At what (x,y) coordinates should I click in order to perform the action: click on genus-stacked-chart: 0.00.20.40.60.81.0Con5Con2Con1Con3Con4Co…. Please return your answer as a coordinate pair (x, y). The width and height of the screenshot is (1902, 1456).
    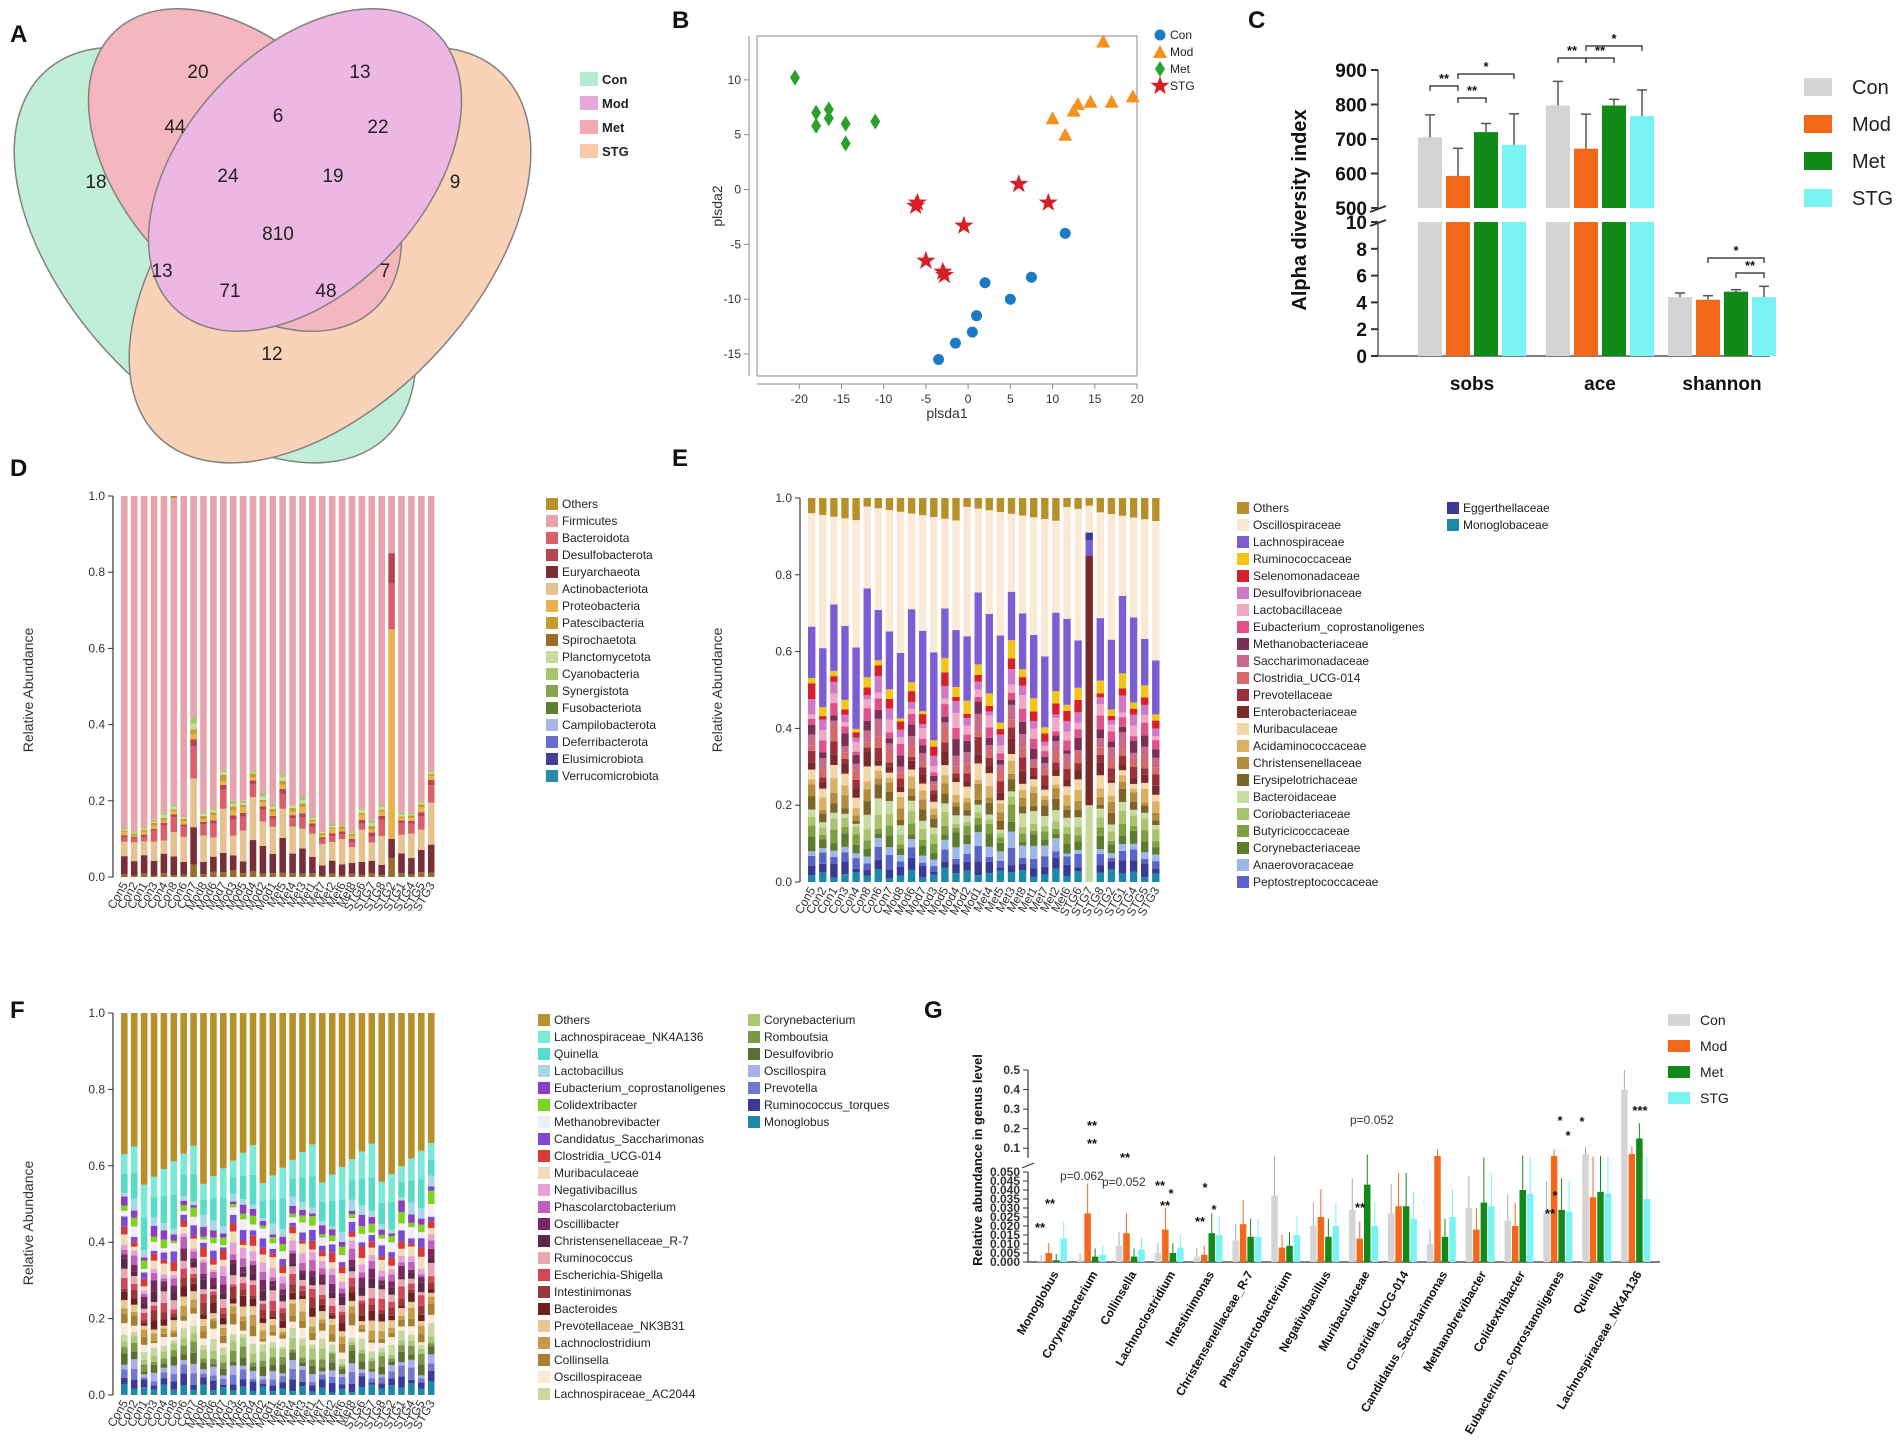
    Looking at the image, I should click on (454, 1219).